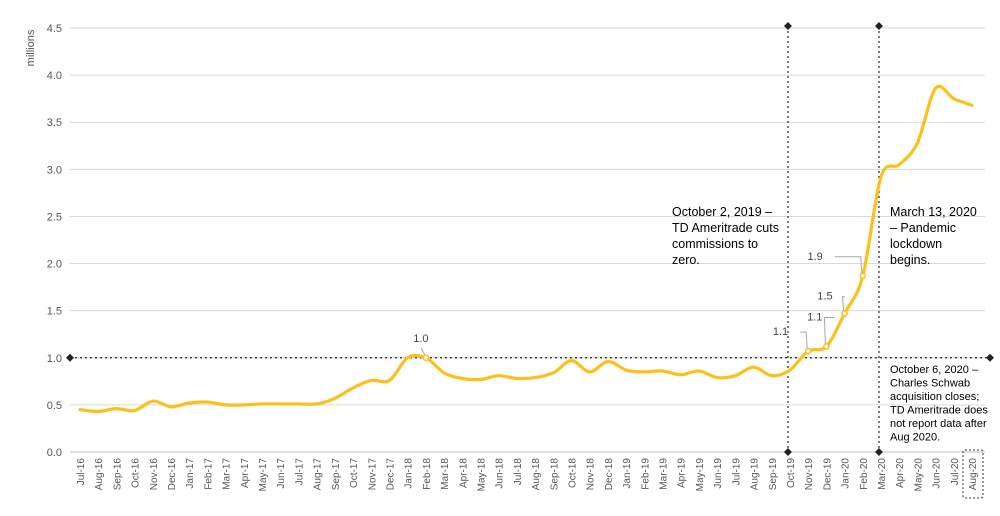 The height and width of the screenshot is (516, 1000). What do you see at coordinates (736, 472) in the screenshot?
I see `x-tick-label: Jul-19` at bounding box center [736, 472].